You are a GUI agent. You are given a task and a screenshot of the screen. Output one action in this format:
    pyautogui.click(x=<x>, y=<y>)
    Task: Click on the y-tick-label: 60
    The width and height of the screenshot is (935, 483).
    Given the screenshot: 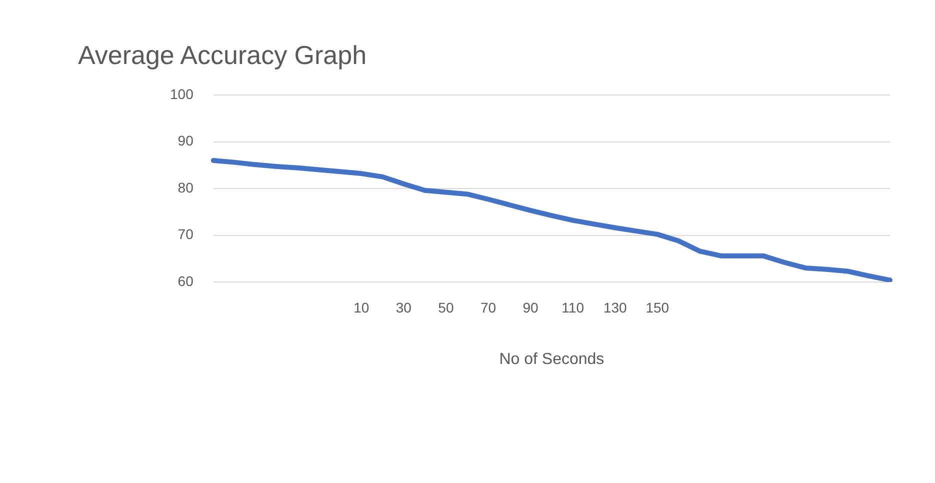 What is the action you would take?
    pyautogui.click(x=186, y=280)
    